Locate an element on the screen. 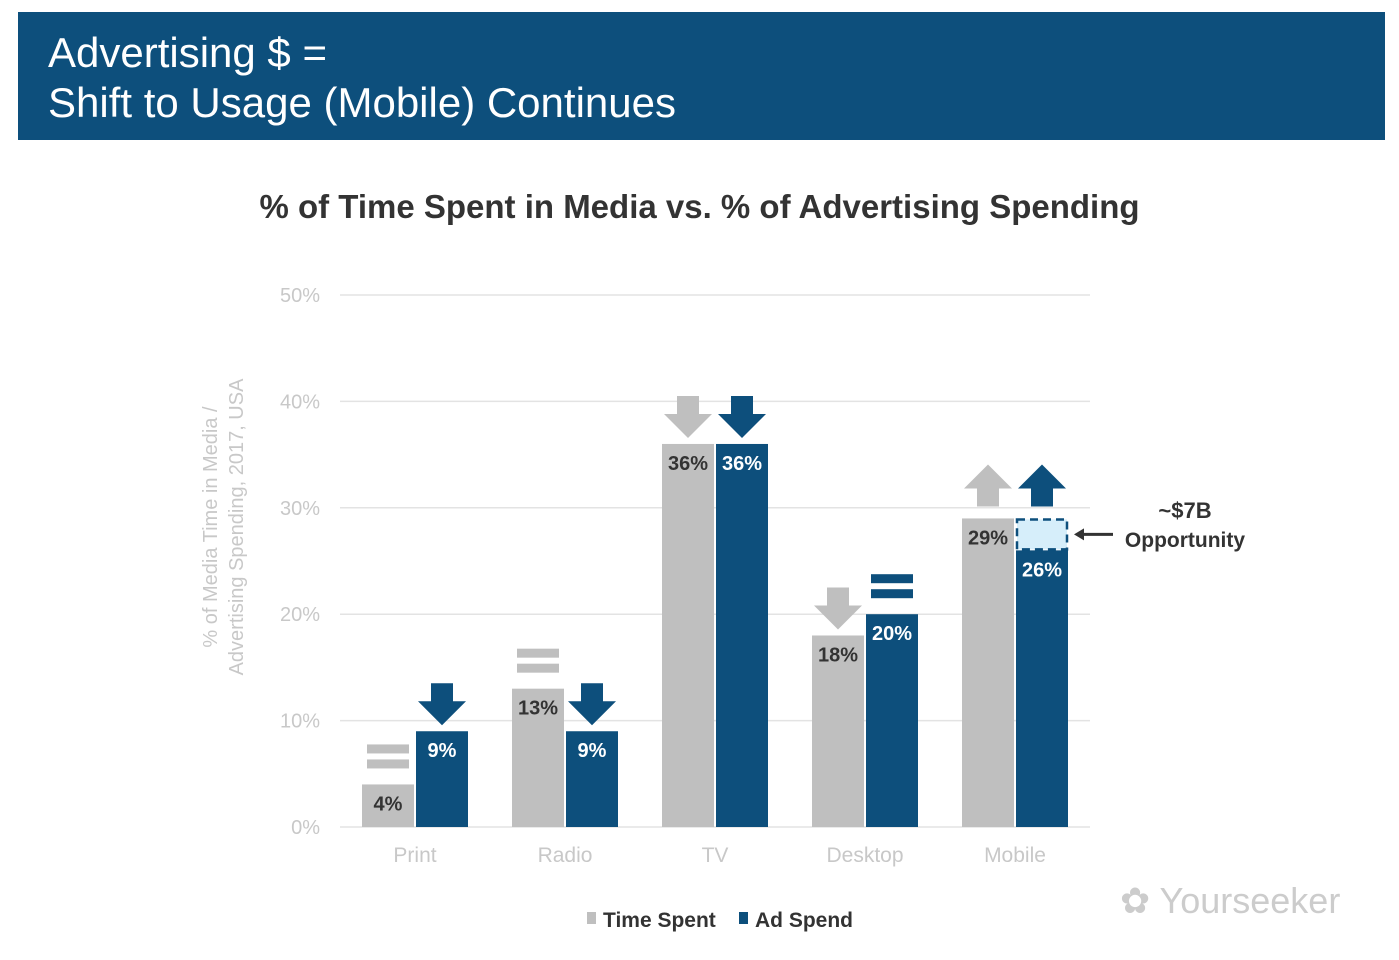  title-line-2: Shift to Usage (Mobile) Continues is located at coordinates (362, 102).